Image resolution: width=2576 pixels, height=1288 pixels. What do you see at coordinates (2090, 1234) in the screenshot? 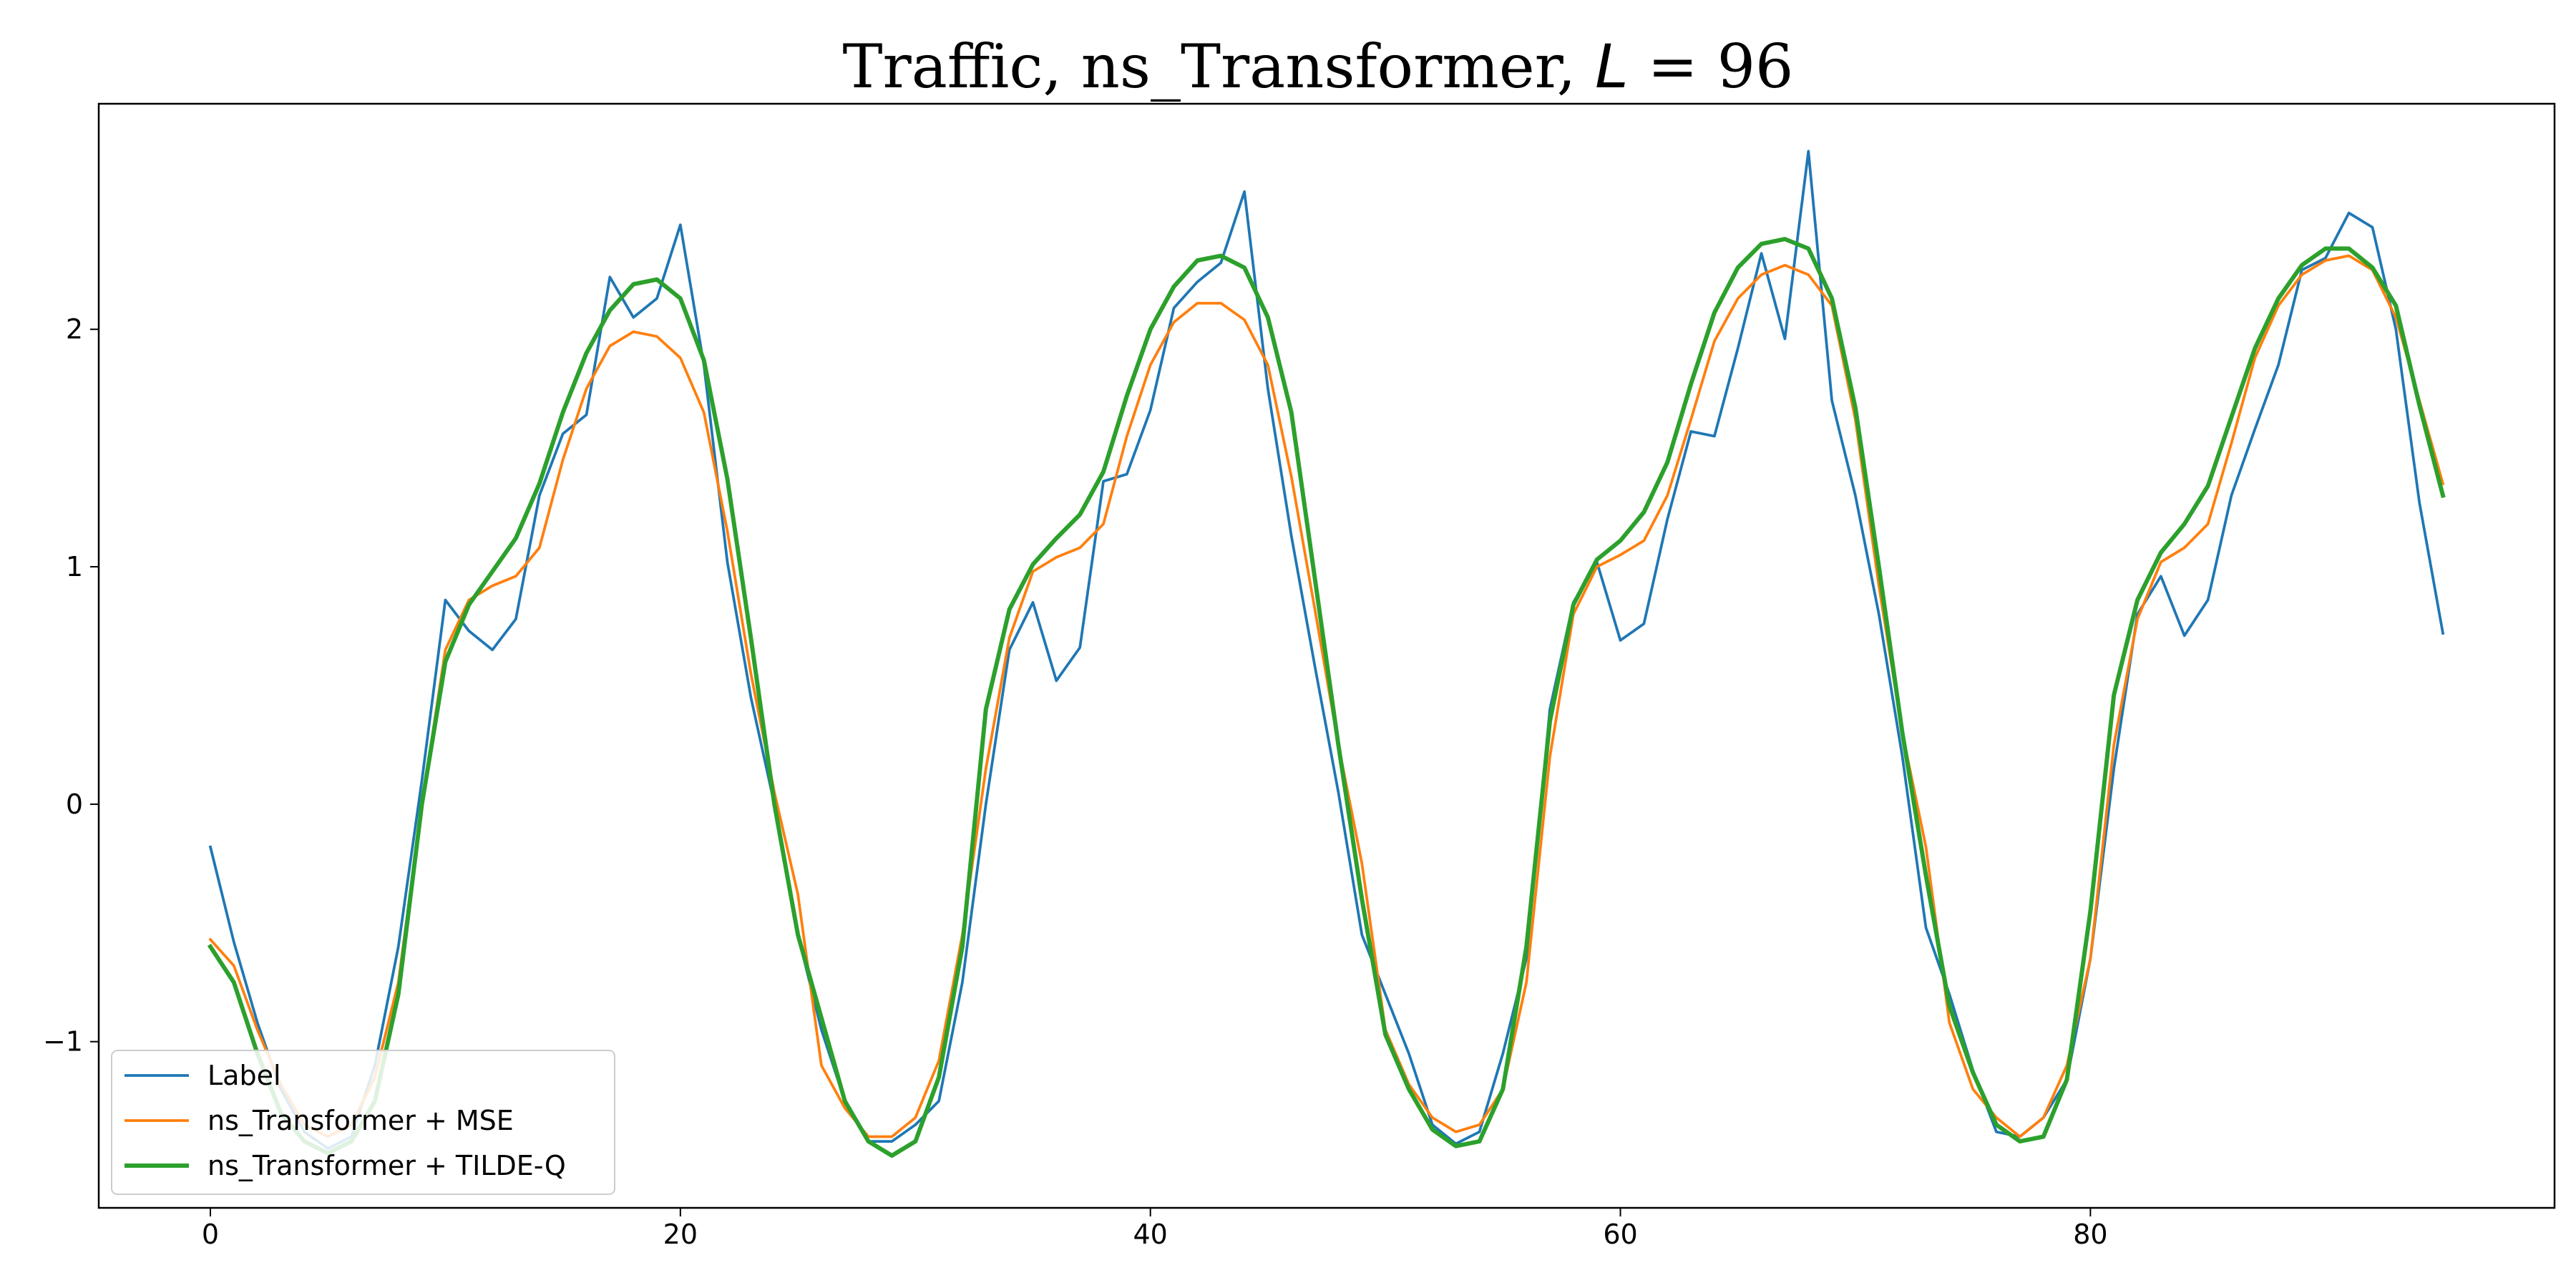
I see `x-tick-label: 80` at bounding box center [2090, 1234].